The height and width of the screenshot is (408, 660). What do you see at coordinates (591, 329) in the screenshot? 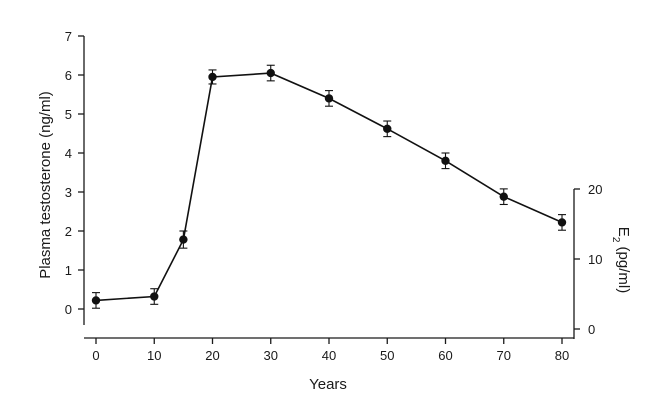
I see `y2-tick-label: 0` at bounding box center [591, 329].